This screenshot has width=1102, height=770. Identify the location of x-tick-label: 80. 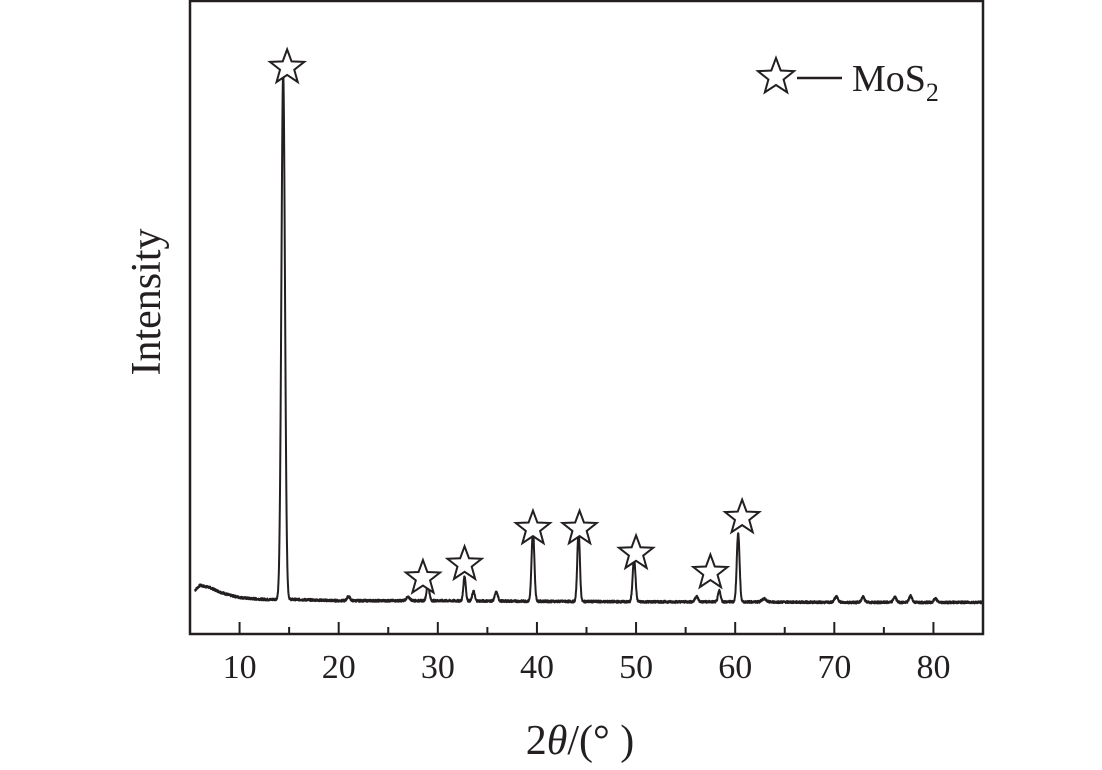
(933, 667).